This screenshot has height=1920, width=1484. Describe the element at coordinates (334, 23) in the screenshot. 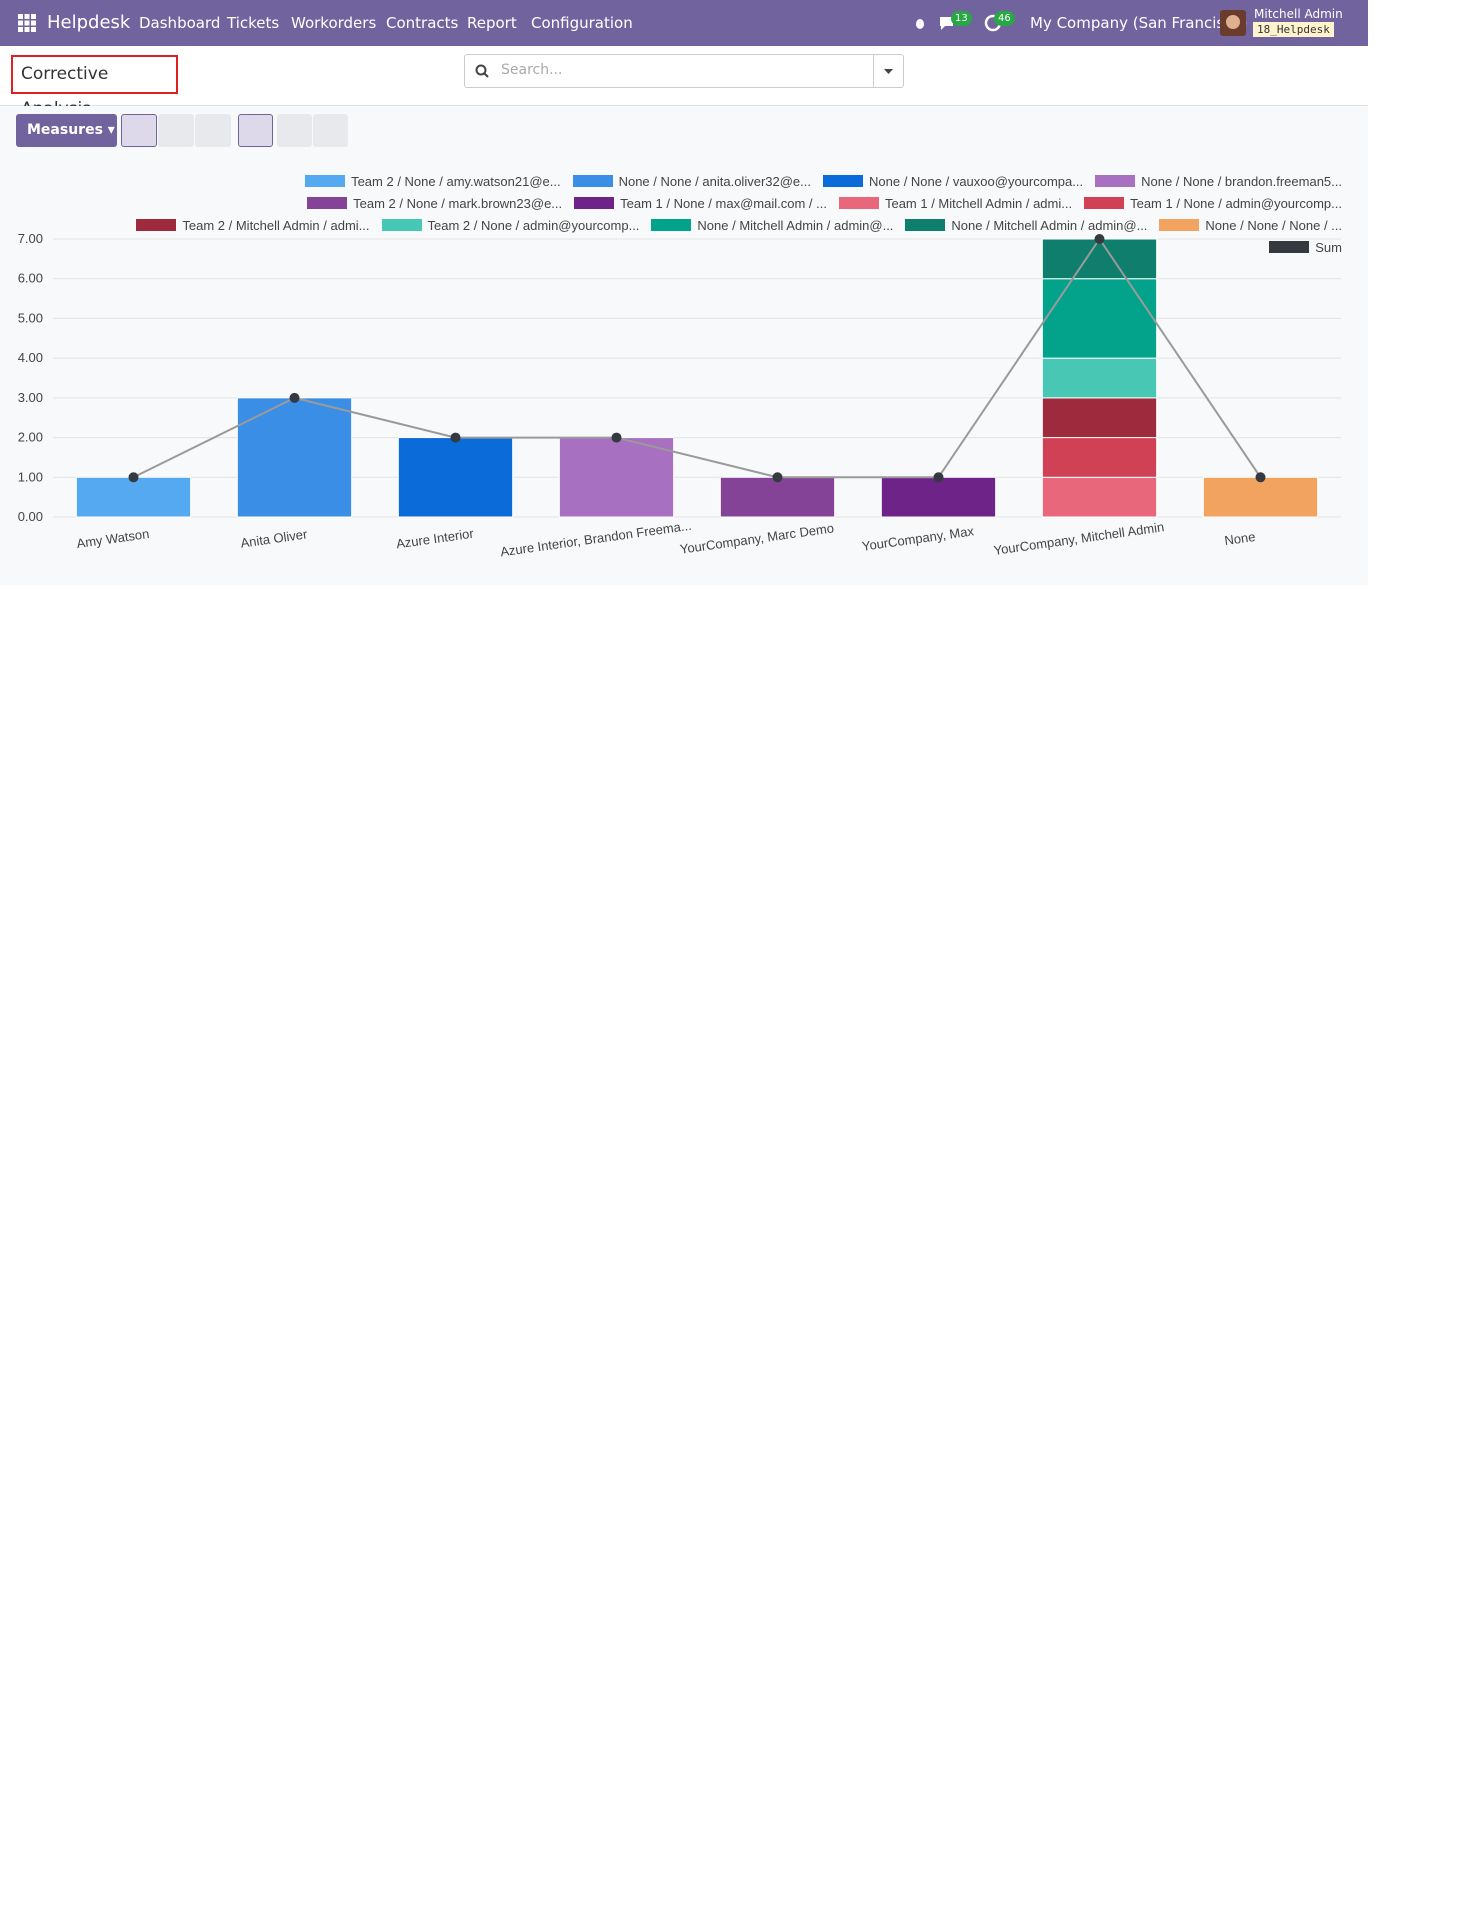

I see `menu-item: Workorders` at that location.